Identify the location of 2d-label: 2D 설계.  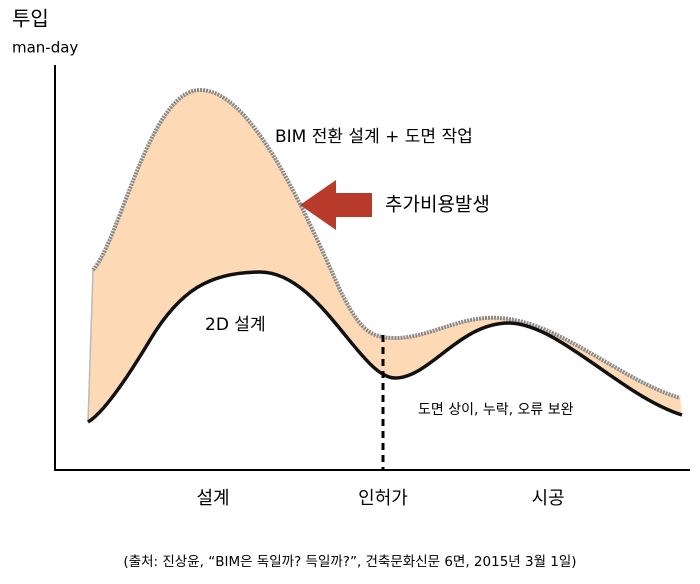
(235, 325).